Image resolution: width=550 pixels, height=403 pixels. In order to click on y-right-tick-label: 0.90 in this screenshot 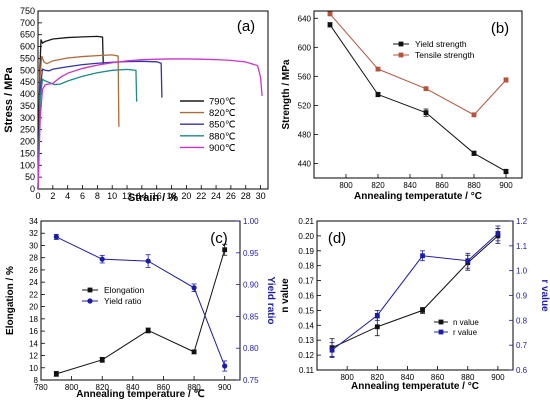, I will do `click(251, 285)`.